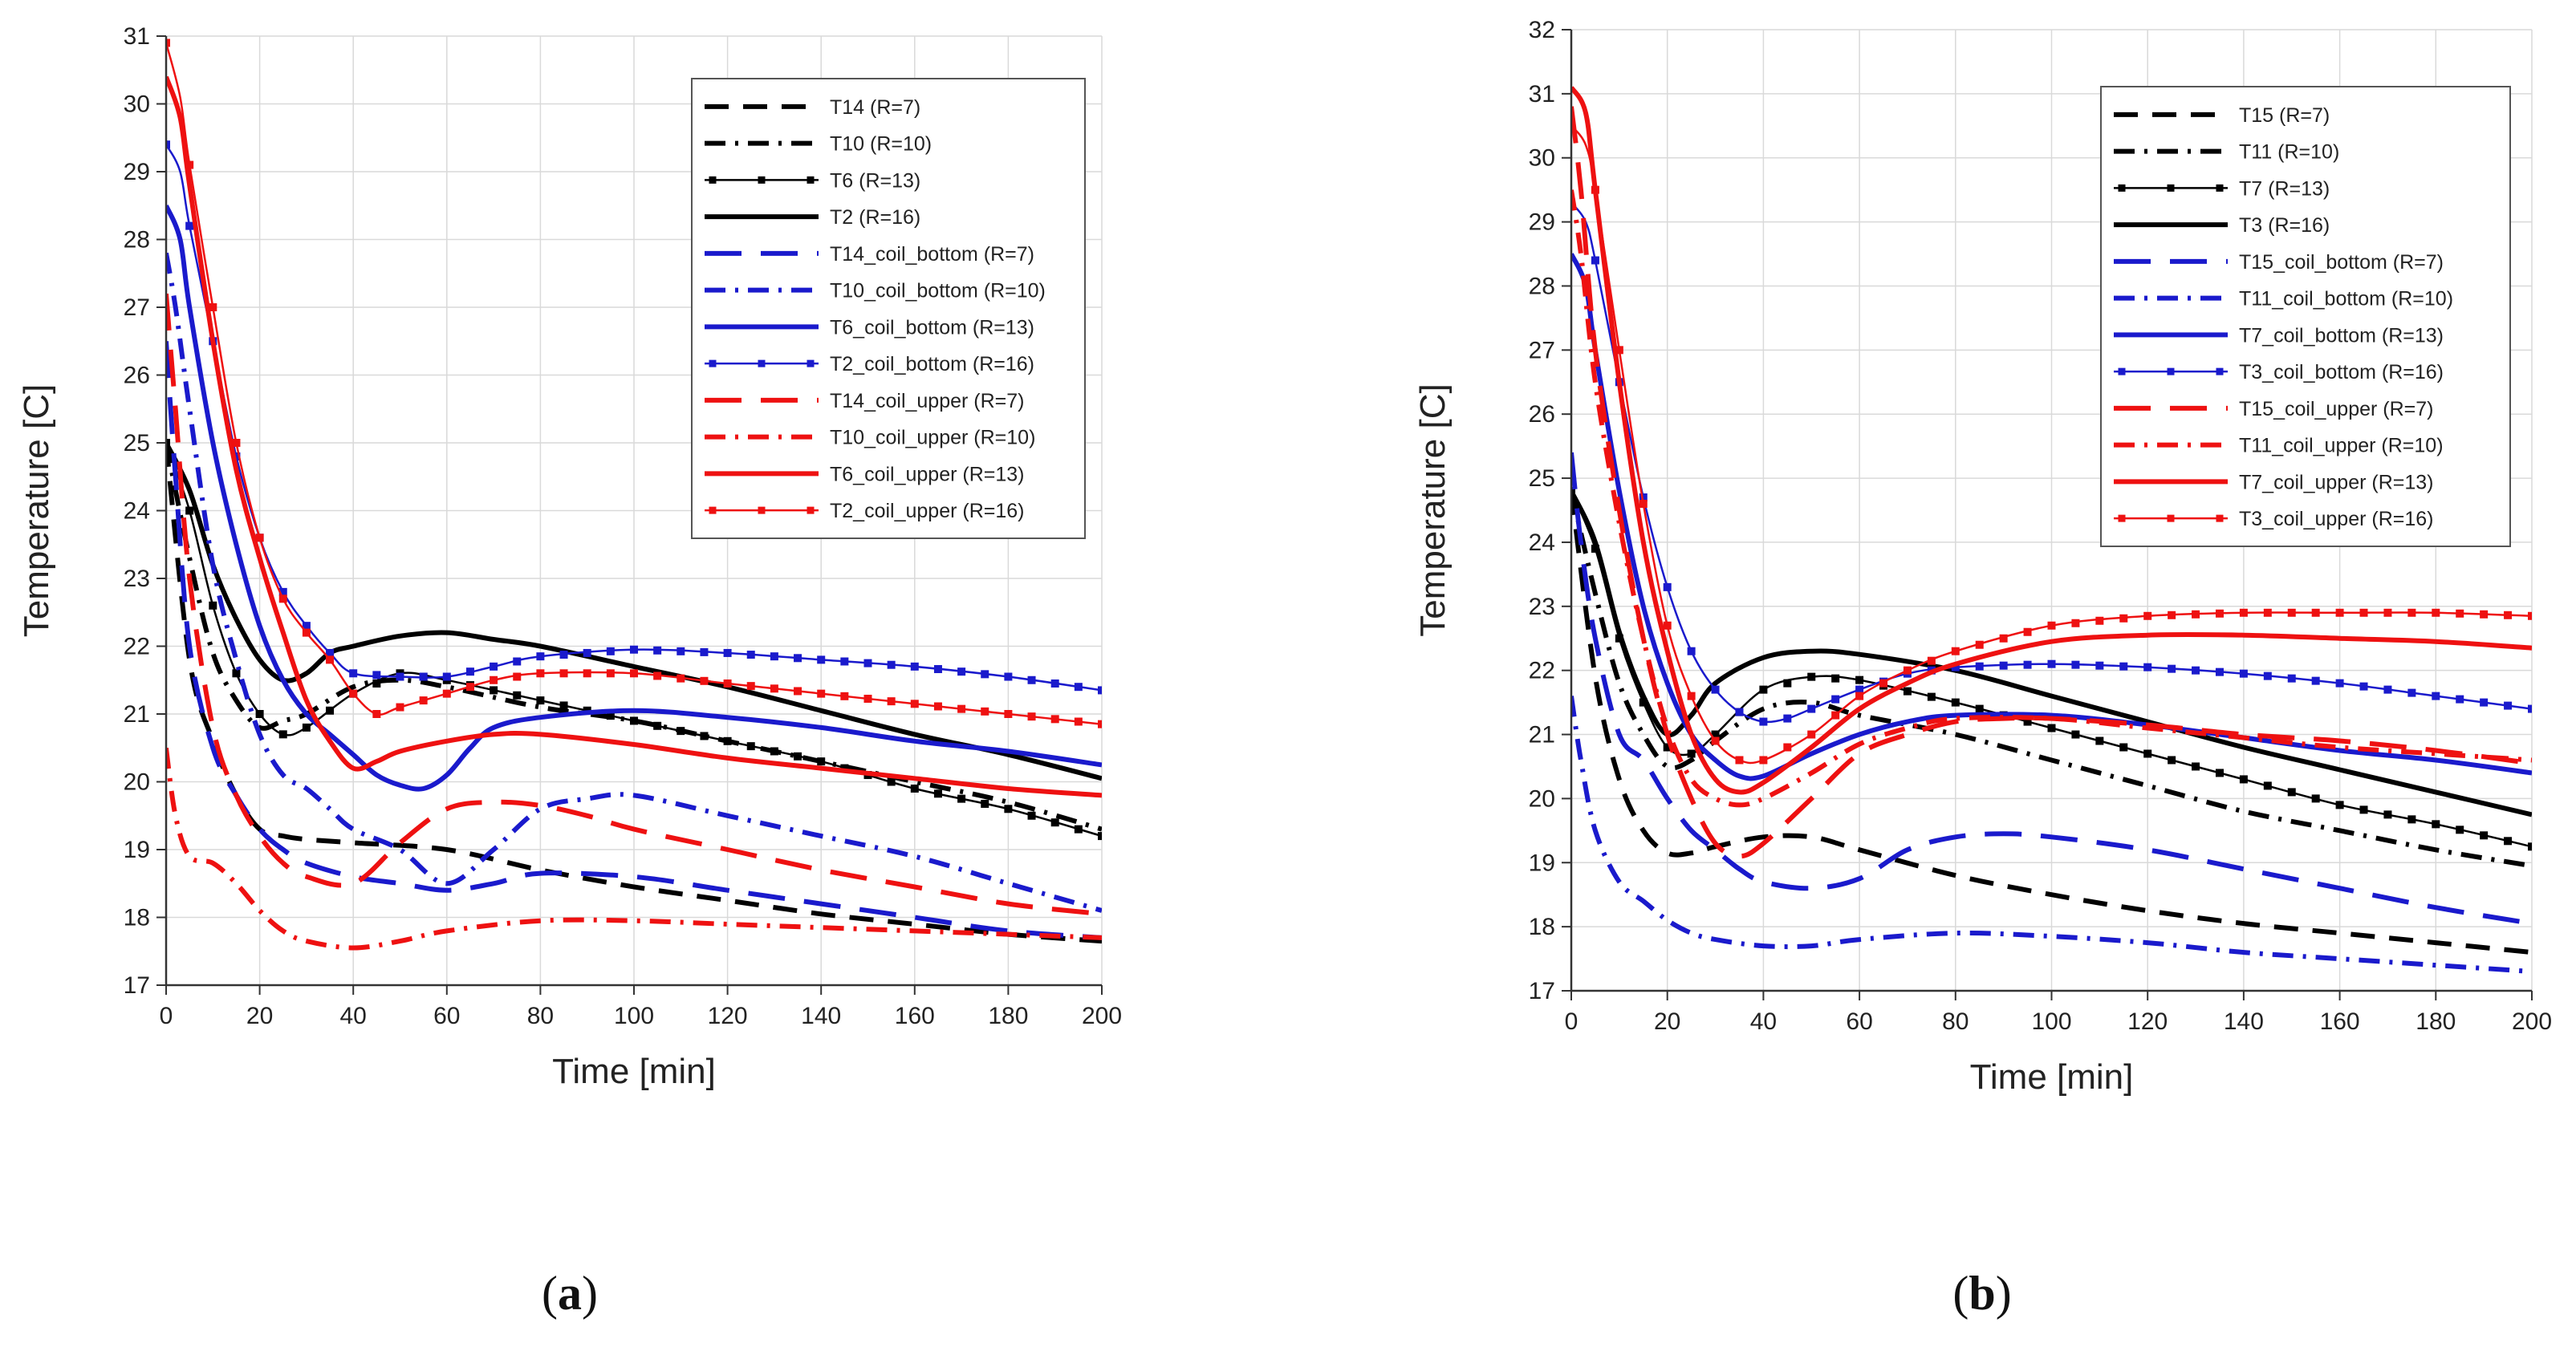 The height and width of the screenshot is (1355, 2576). I want to click on x-tick-label: 120, so click(2147, 1021).